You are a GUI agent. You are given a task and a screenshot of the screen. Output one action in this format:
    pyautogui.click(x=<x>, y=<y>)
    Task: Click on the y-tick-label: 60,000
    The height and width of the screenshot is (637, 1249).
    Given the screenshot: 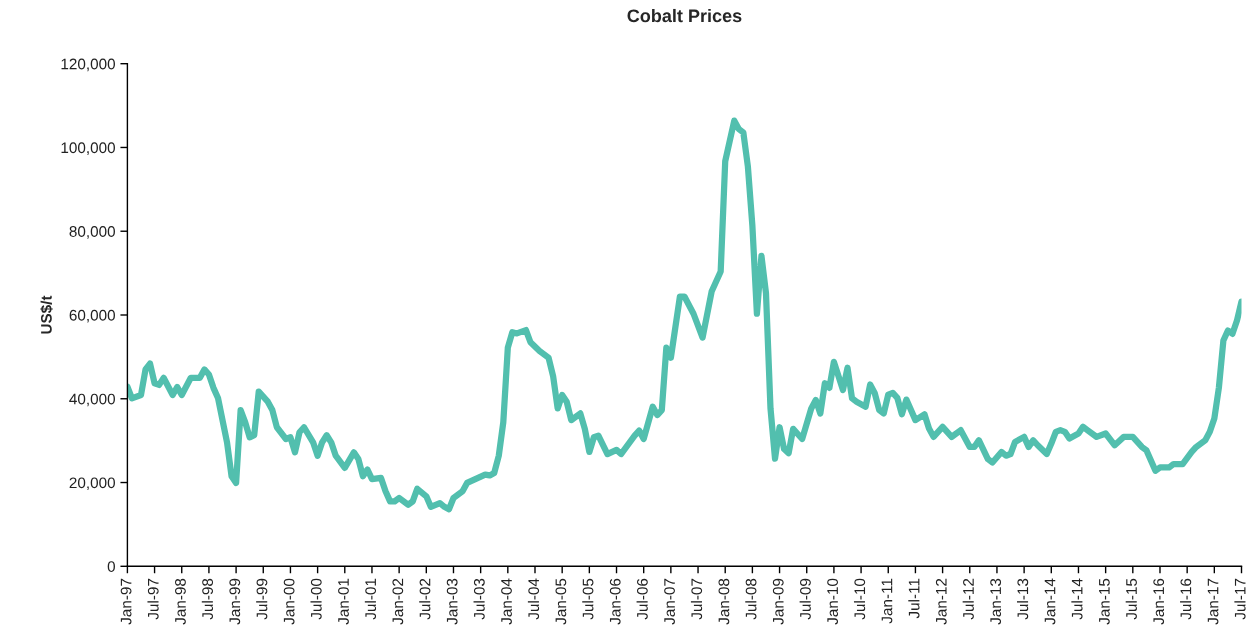 What is the action you would take?
    pyautogui.click(x=92, y=316)
    